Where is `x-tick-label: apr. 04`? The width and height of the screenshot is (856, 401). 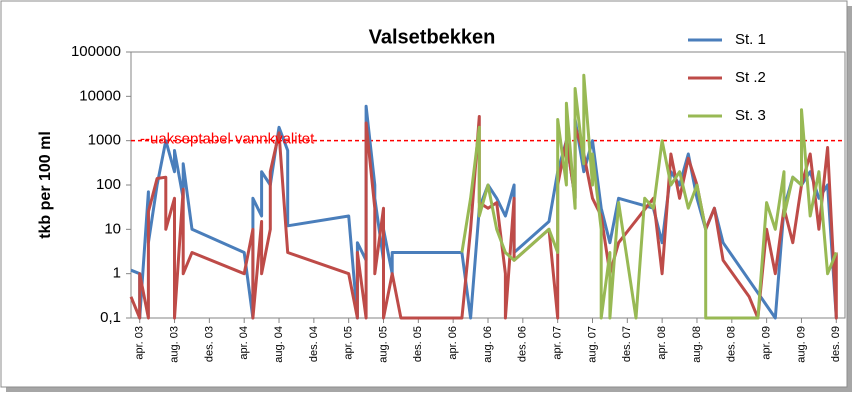
x-tick-label: apr. 04 is located at coordinates (244, 343).